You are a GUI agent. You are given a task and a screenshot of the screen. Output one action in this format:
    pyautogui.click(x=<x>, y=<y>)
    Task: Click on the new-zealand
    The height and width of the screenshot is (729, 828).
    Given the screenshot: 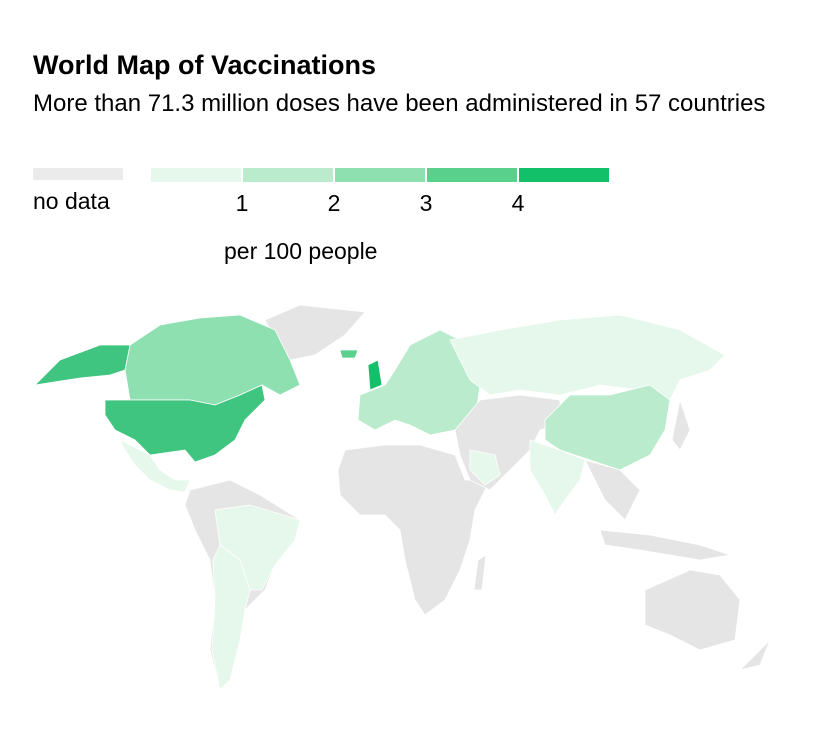 What is the action you would take?
    pyautogui.click(x=754, y=655)
    